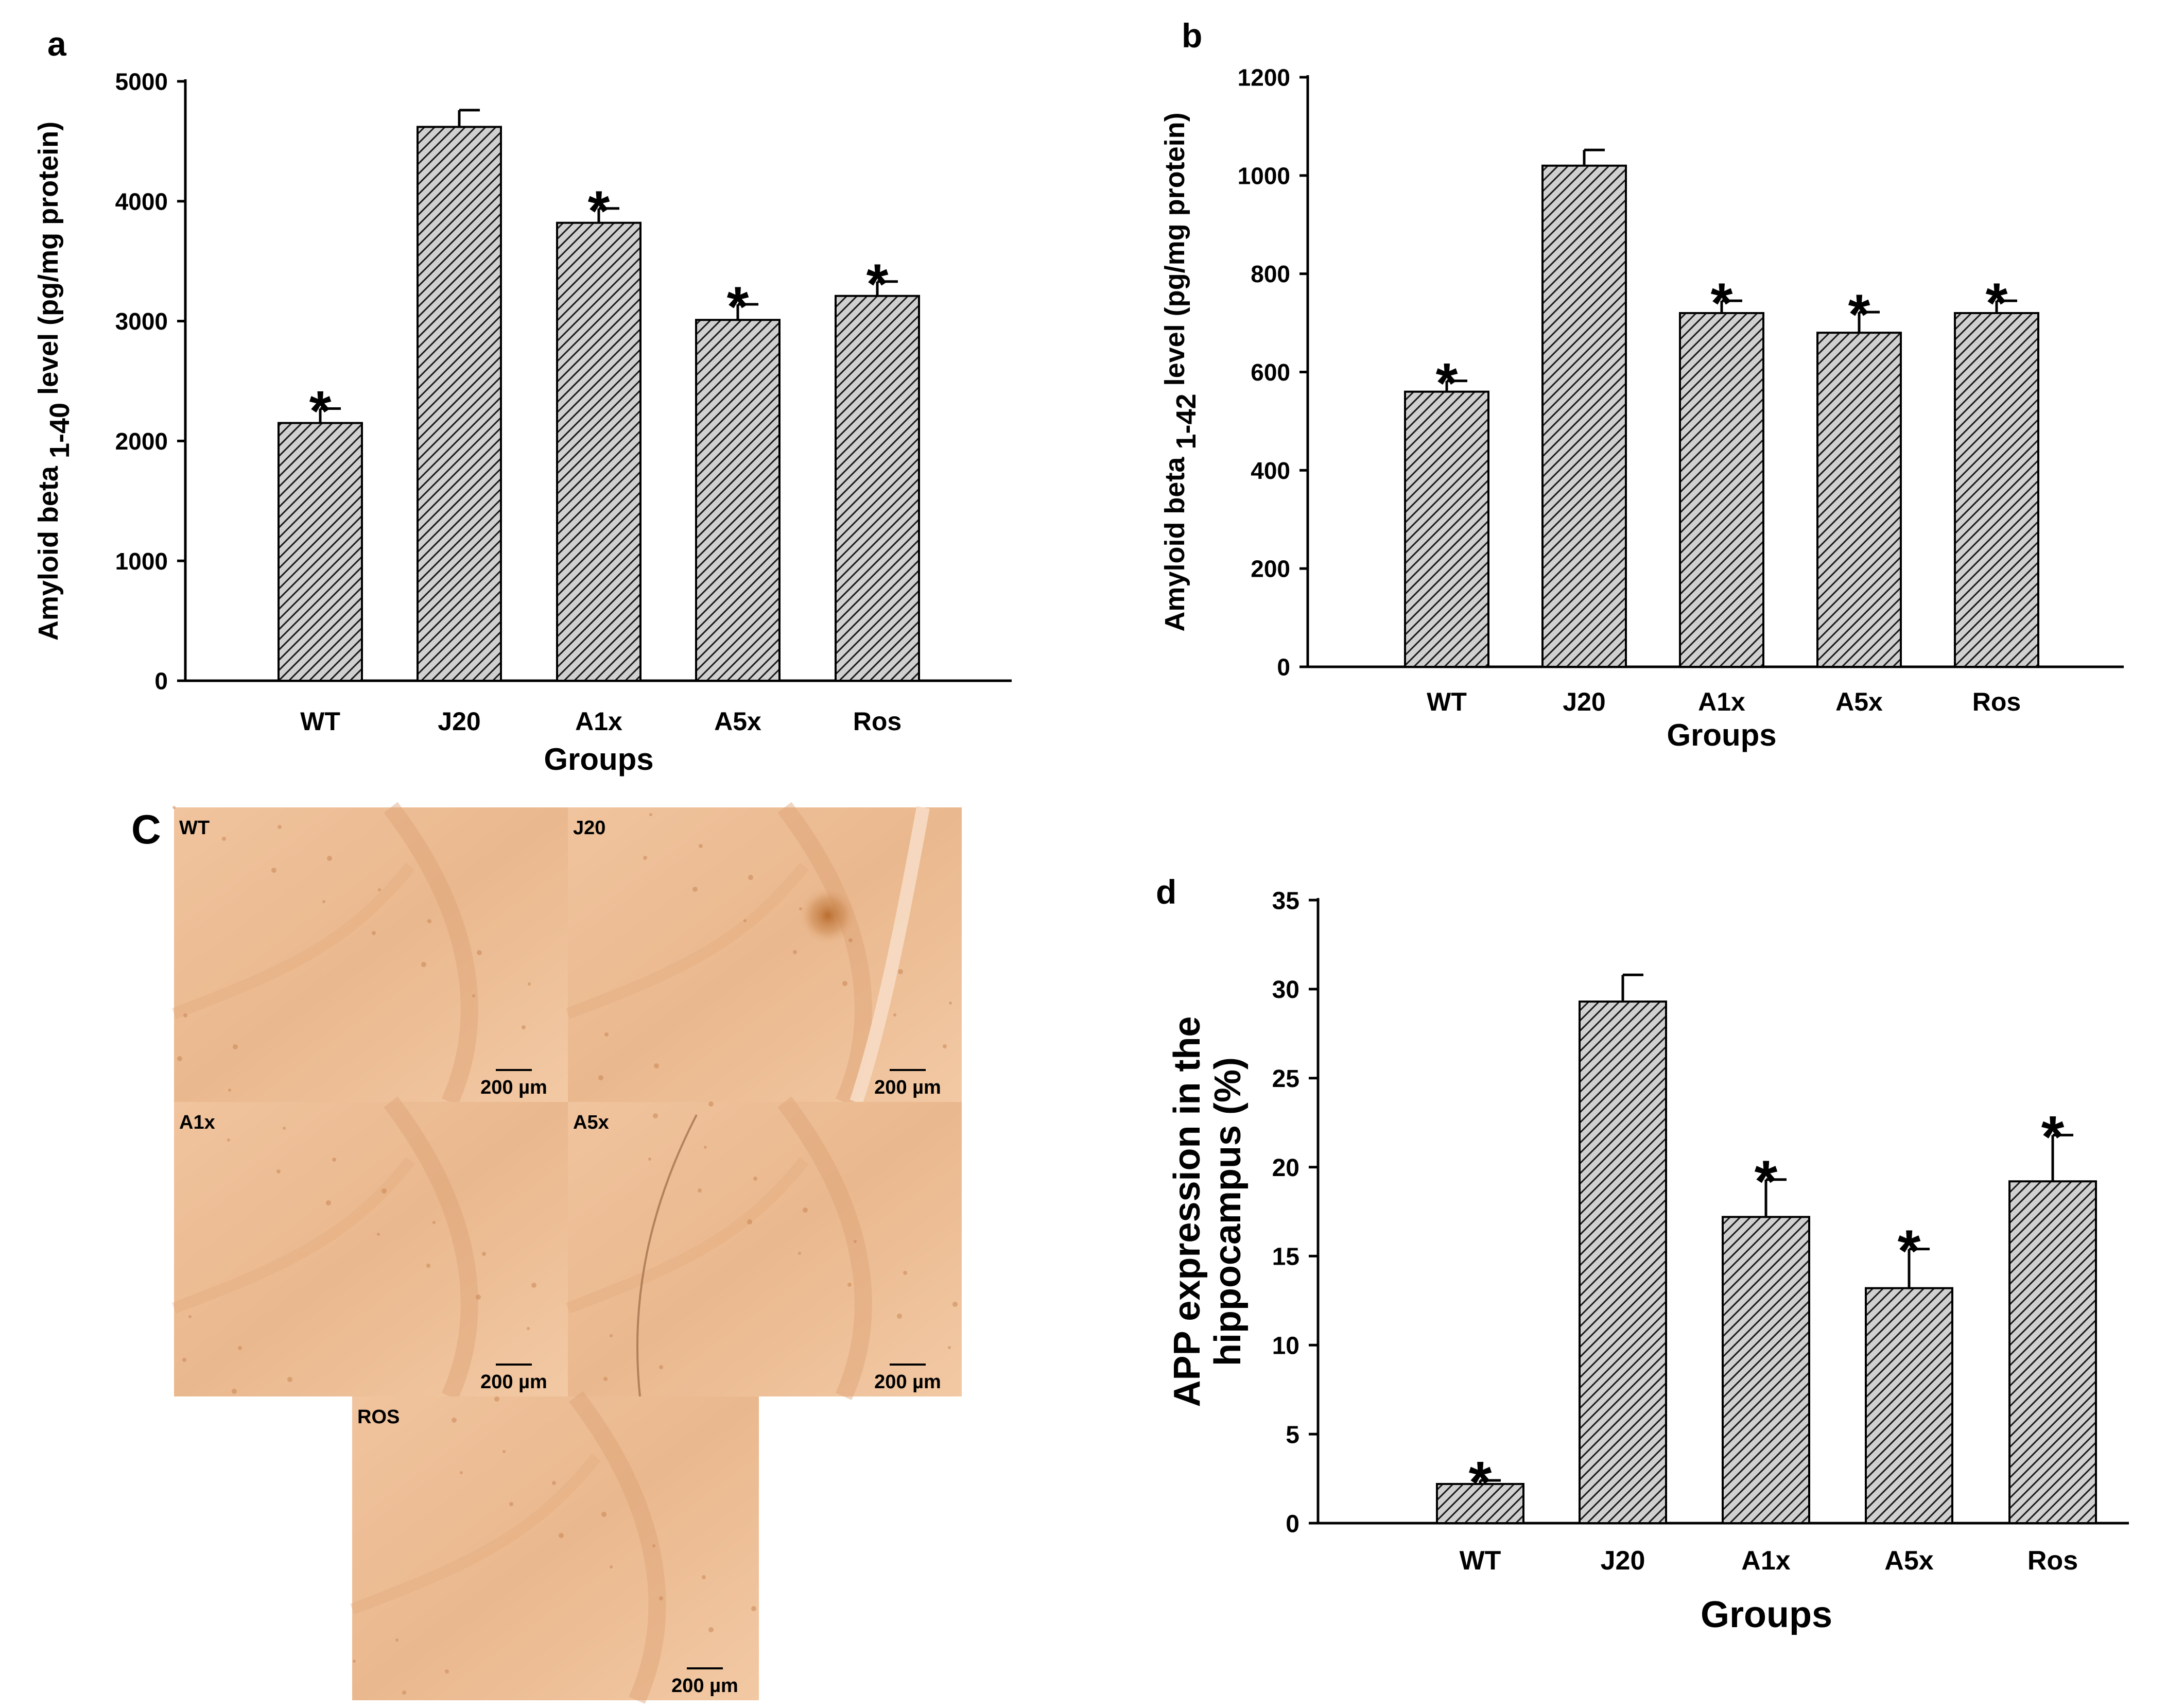 The image size is (2184, 1708). What do you see at coordinates (589, 828) in the screenshot?
I see `micrograph-label: J20` at bounding box center [589, 828].